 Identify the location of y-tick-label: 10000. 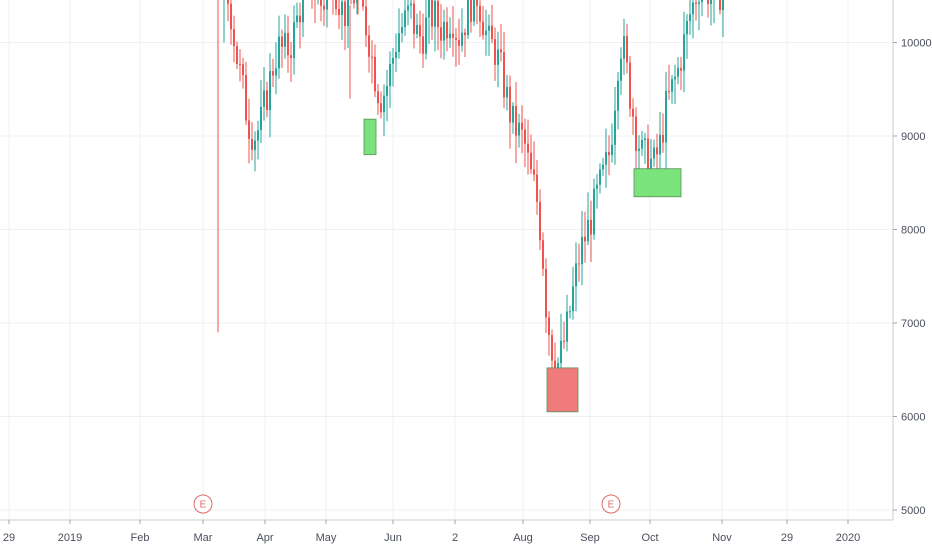
(916, 44).